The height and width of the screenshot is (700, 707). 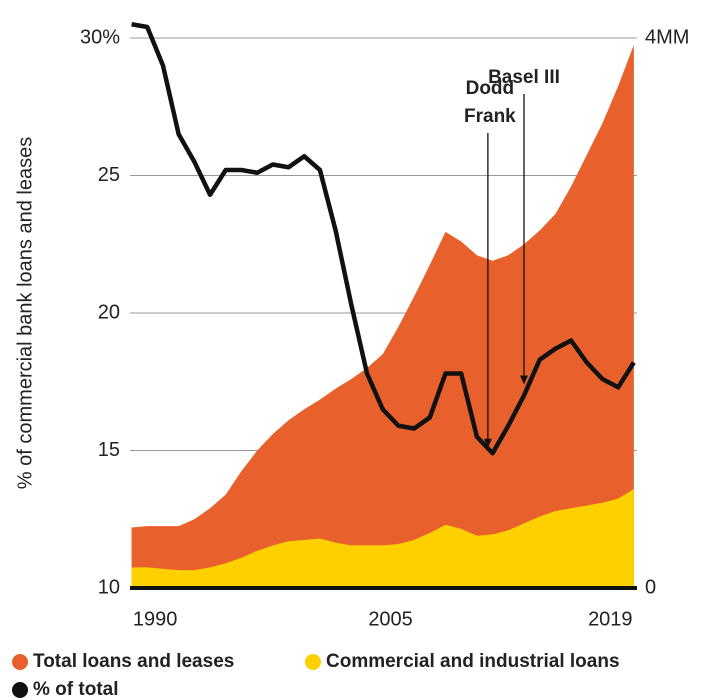 What do you see at coordinates (133, 661) in the screenshot?
I see `legend-label: Total loans and leases` at bounding box center [133, 661].